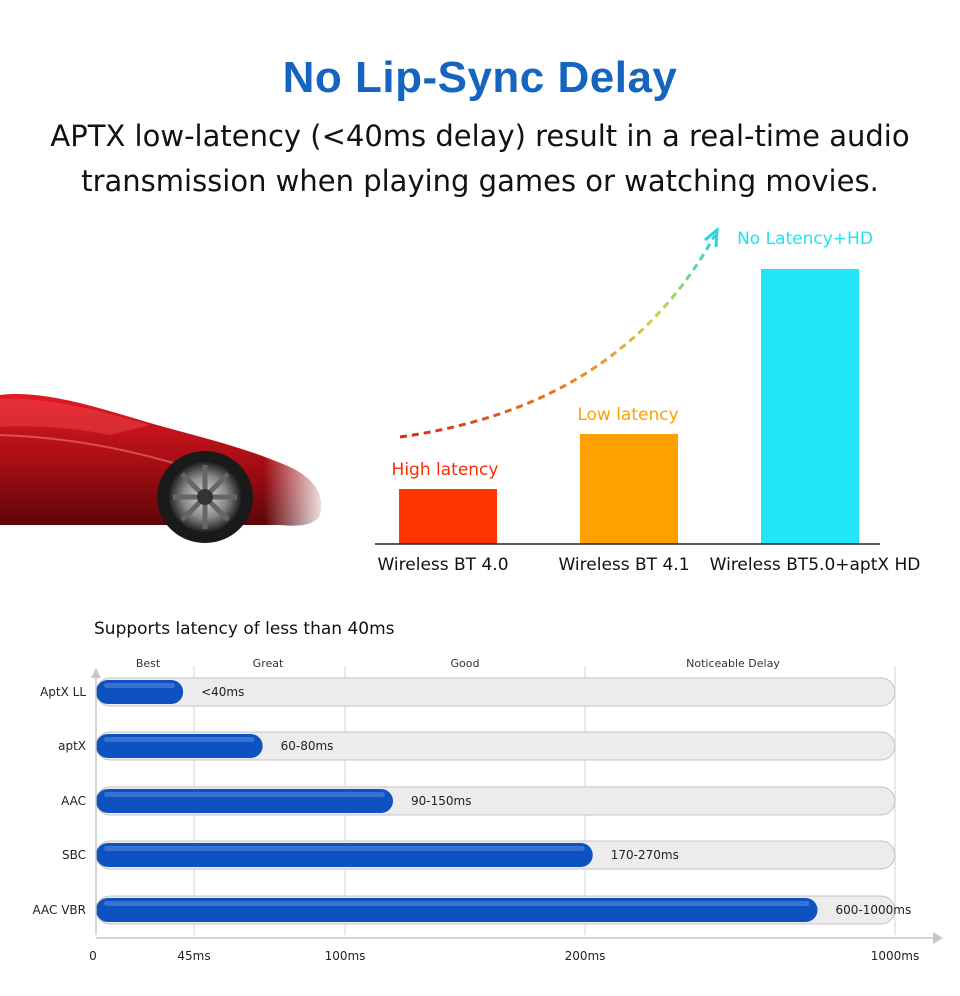  Describe the element at coordinates (874, 910) in the screenshot. I see `value-label-5: 600-1000ms` at that location.